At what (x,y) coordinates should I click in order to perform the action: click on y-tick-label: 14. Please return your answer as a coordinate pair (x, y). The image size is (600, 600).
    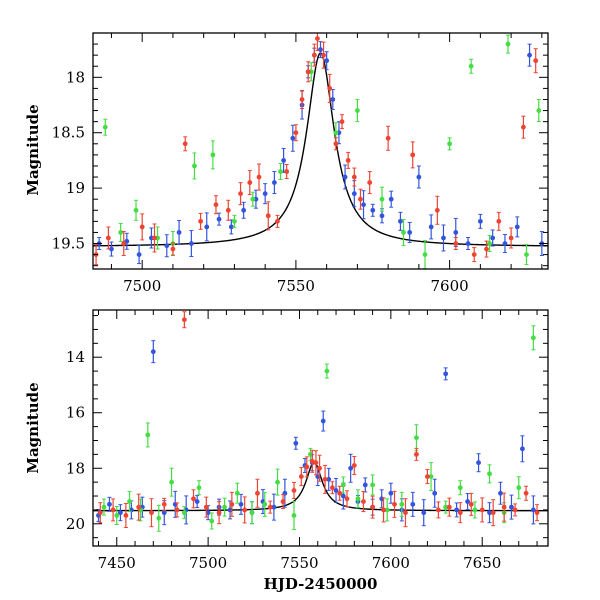
    Looking at the image, I should click on (75, 357).